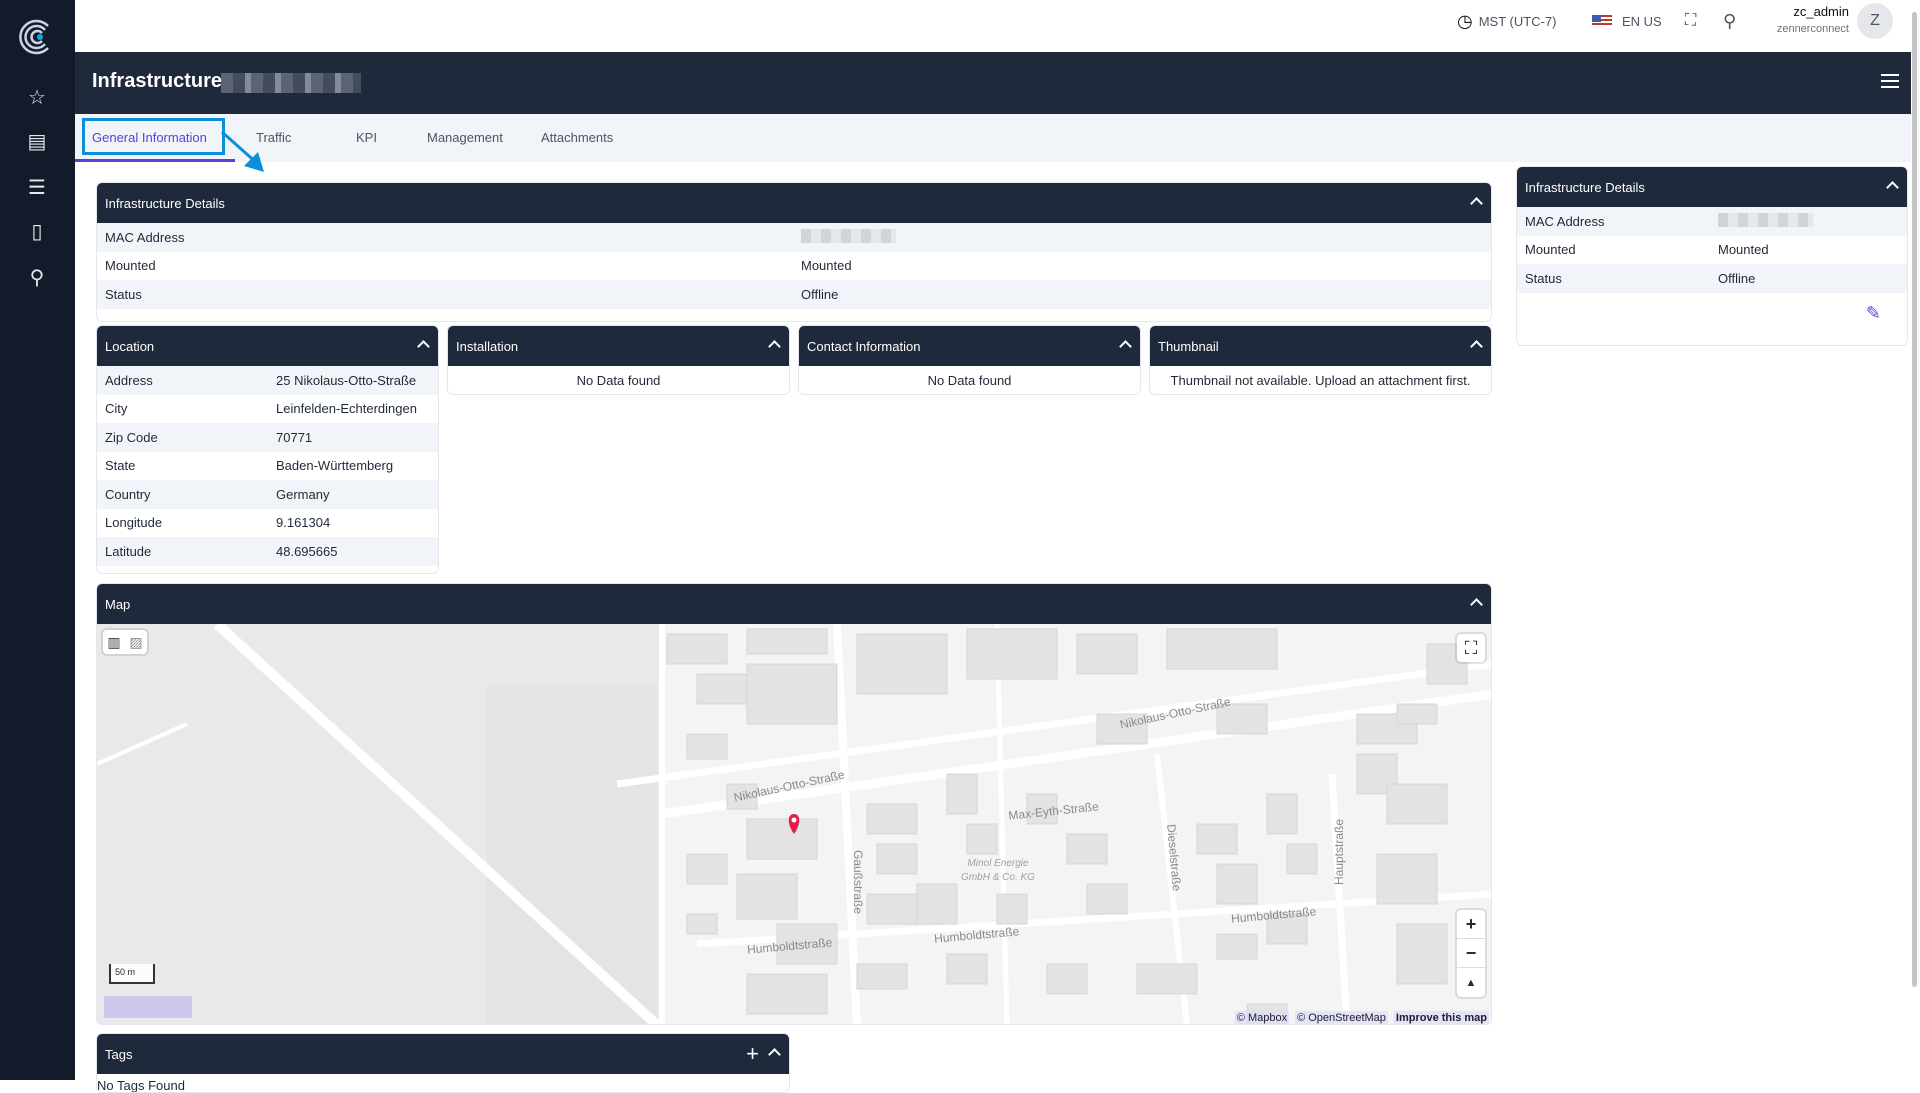  Describe the element at coordinates (114, 641) in the screenshot. I see `map-style-icon: ▥` at that location.